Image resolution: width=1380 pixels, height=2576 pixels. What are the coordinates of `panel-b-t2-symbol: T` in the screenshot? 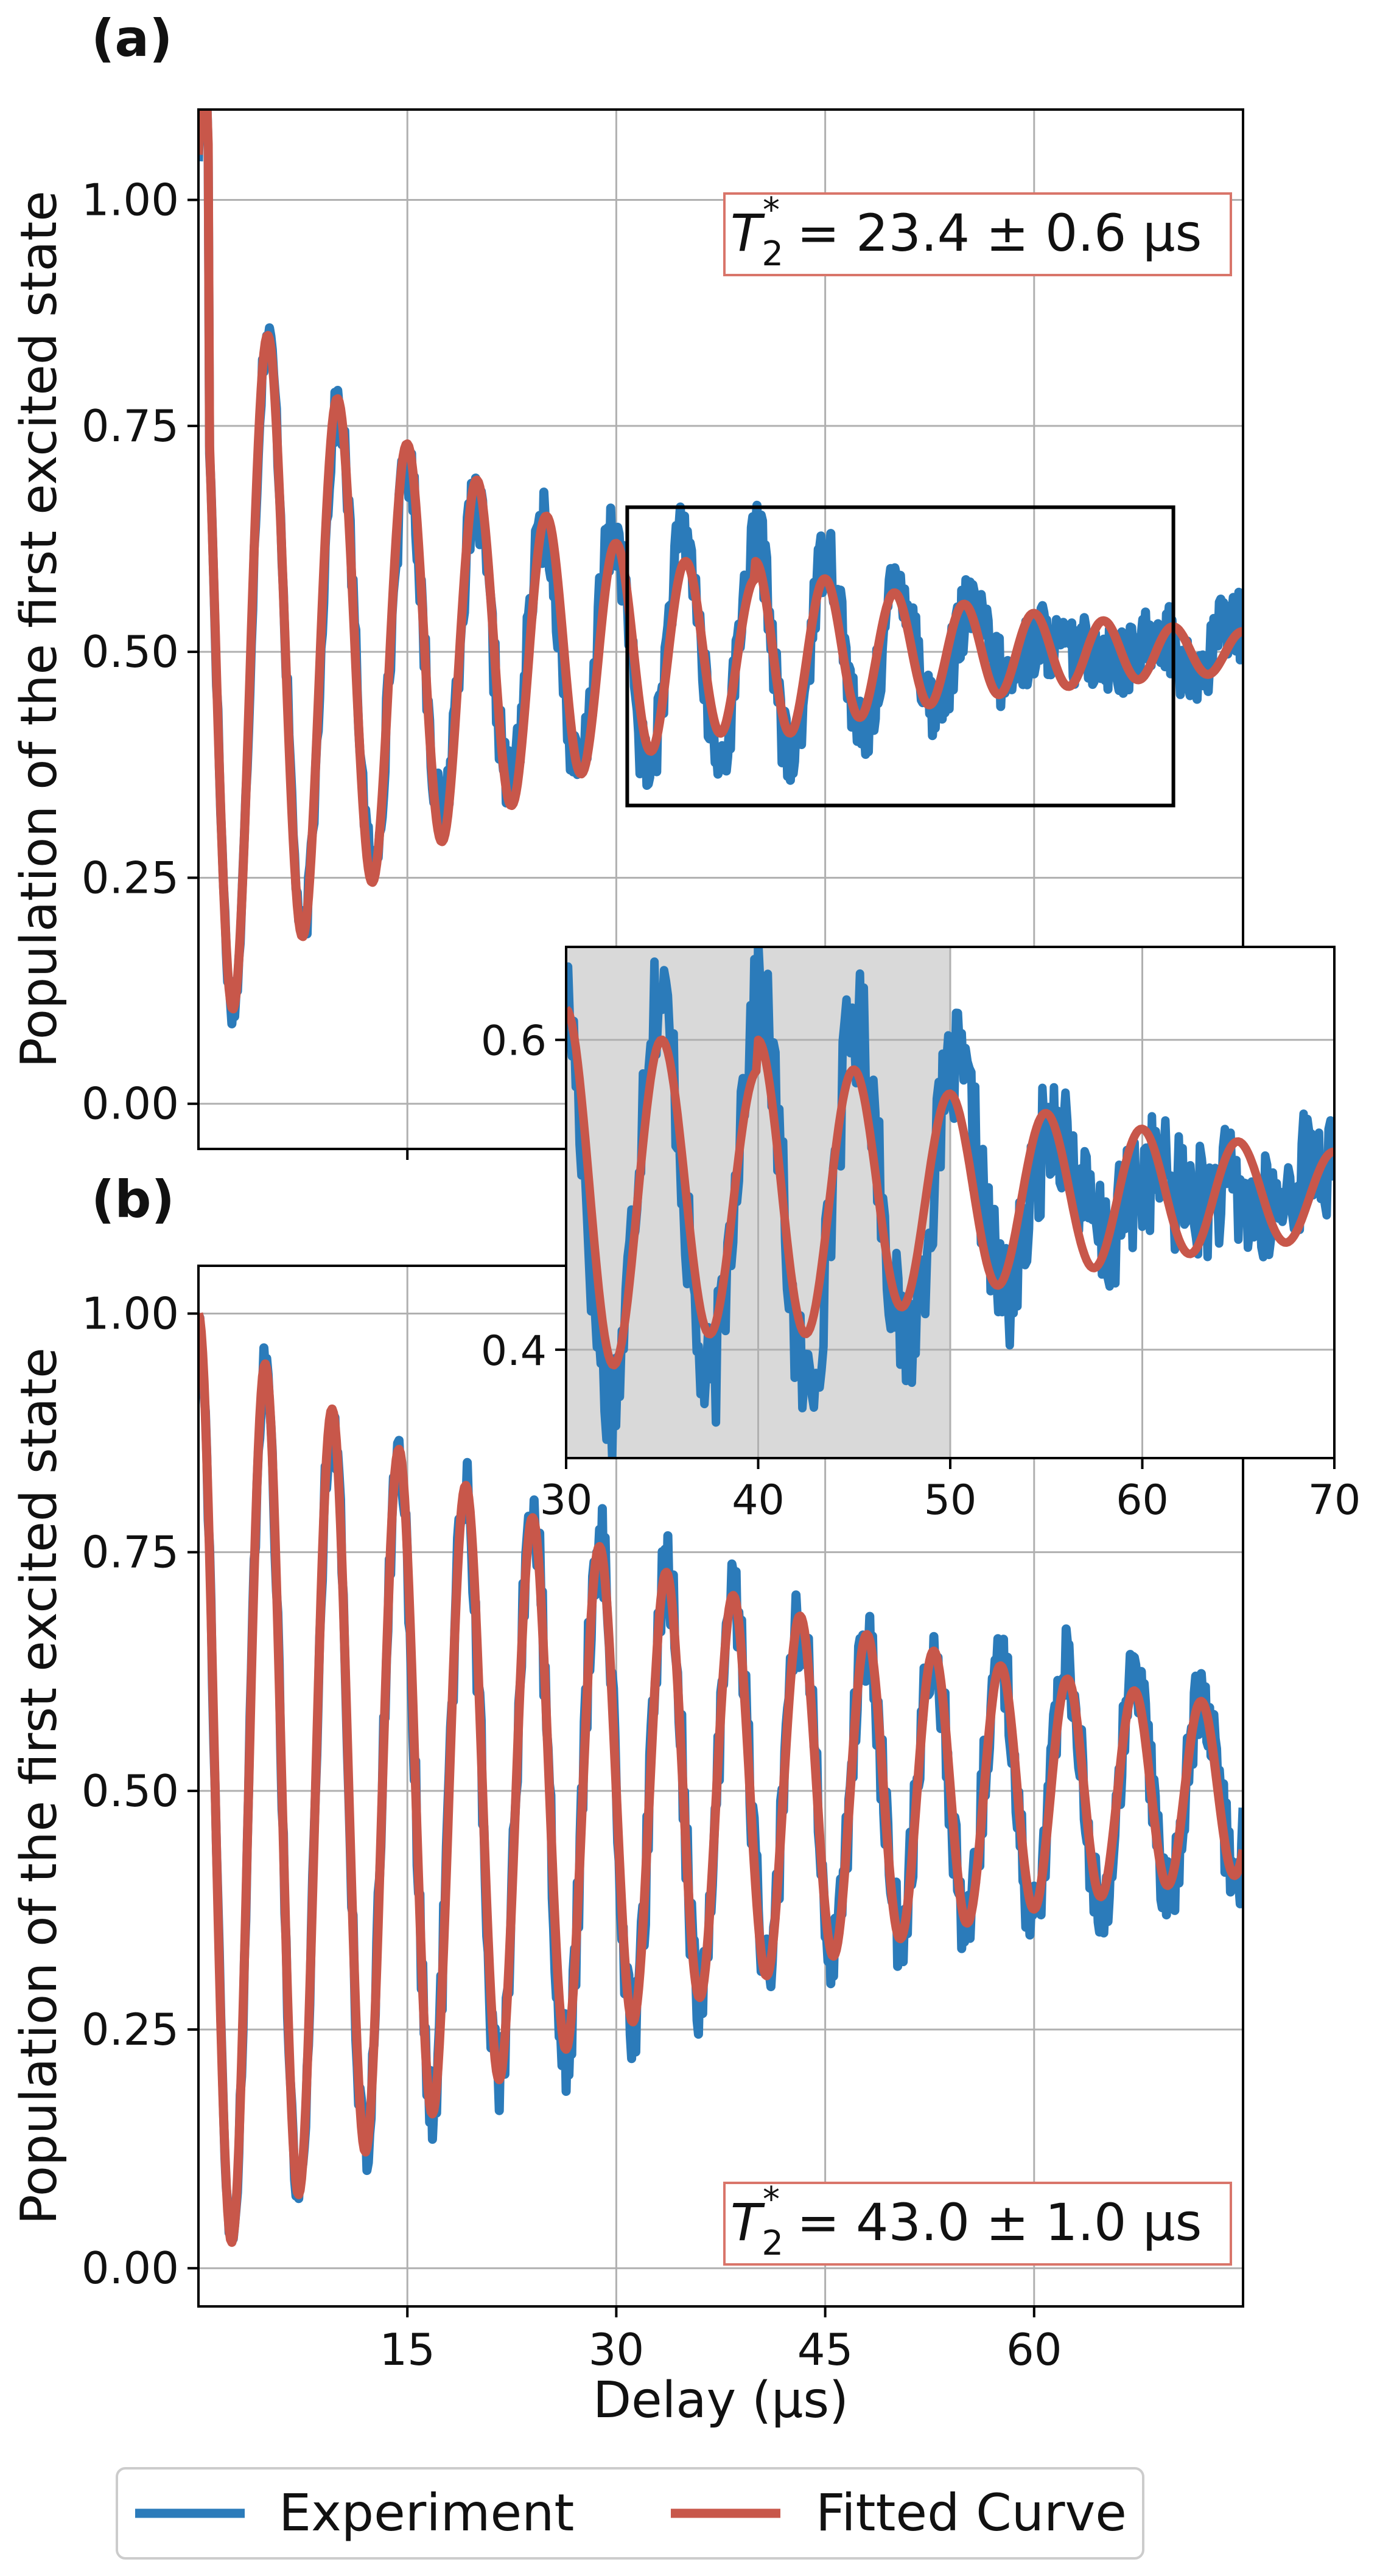 It's located at (748, 2222).